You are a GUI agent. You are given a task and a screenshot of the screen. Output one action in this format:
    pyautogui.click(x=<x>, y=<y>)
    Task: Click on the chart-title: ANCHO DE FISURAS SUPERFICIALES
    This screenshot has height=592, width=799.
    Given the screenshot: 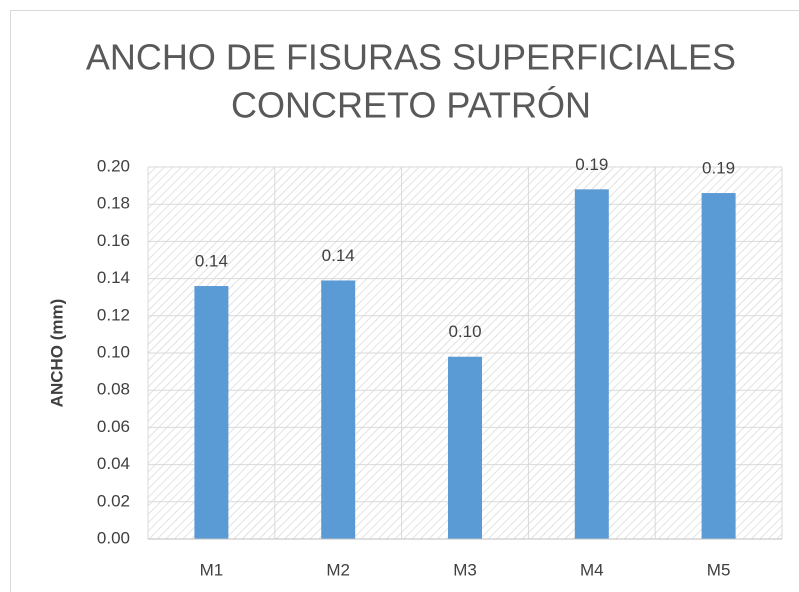 What is the action you would take?
    pyautogui.click(x=411, y=57)
    